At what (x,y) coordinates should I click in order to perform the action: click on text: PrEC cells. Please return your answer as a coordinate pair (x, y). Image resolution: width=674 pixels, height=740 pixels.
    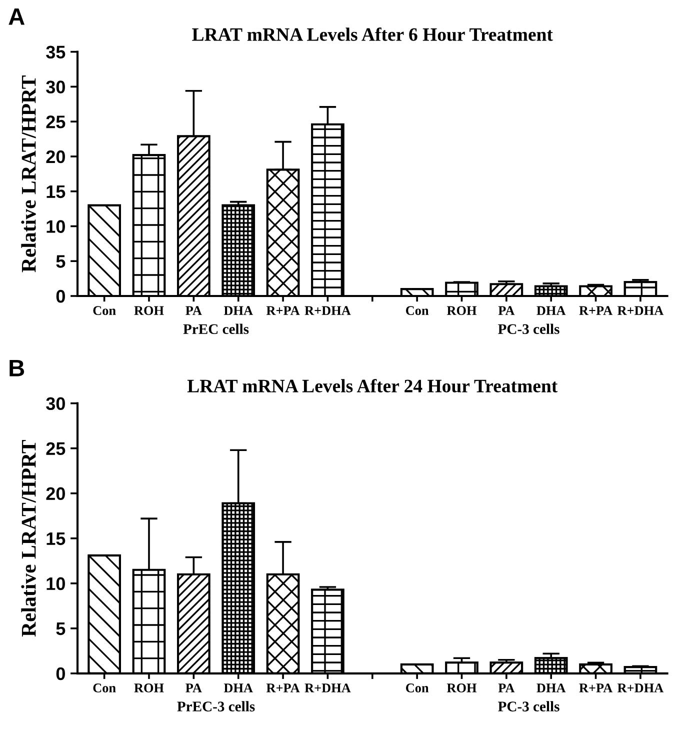
    Looking at the image, I should click on (216, 329).